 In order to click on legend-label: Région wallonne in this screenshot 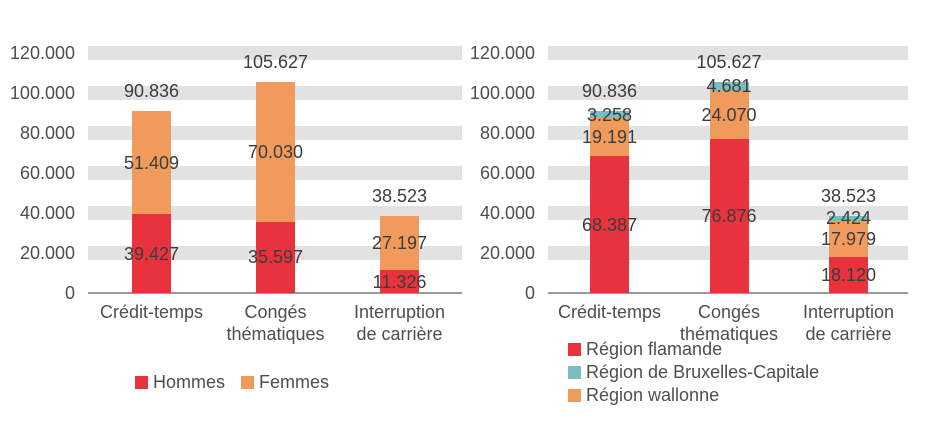, I will do `click(653, 394)`.